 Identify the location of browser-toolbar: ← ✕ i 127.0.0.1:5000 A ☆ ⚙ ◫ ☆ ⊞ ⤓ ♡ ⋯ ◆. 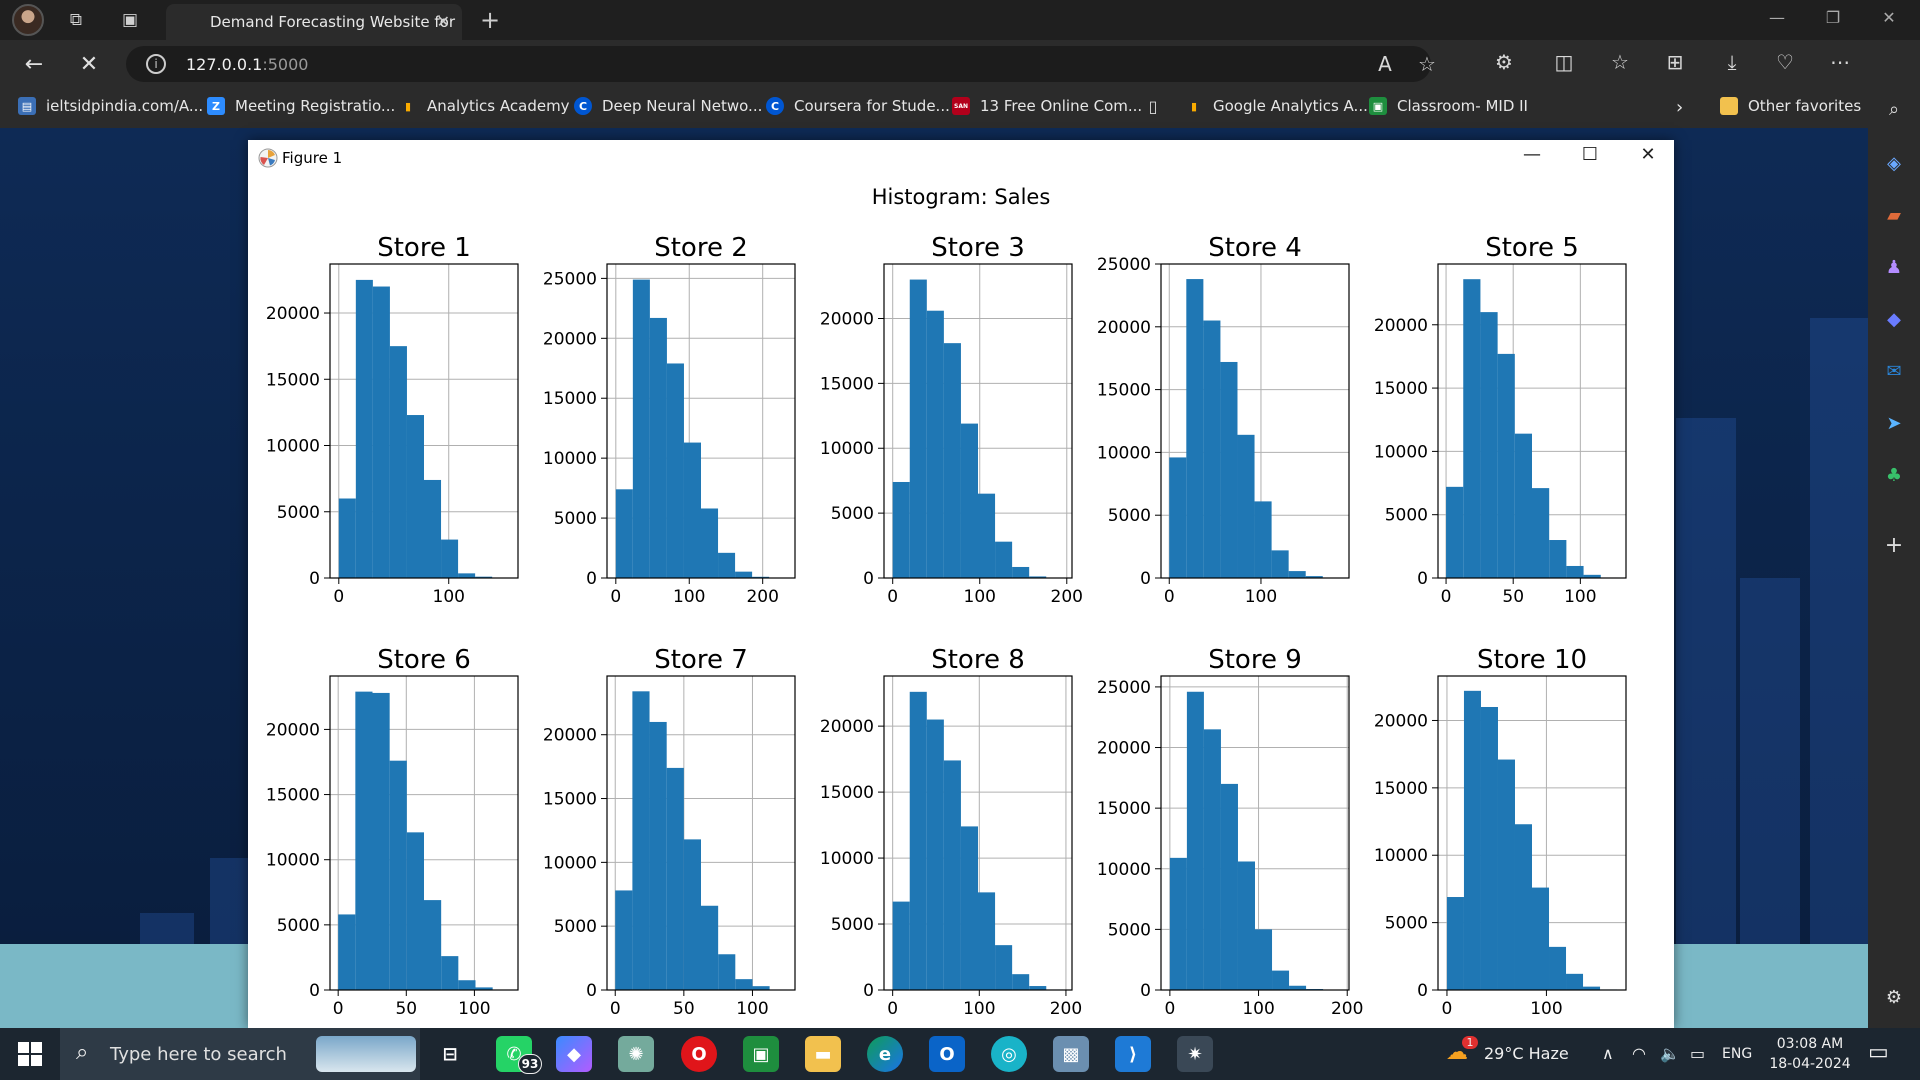
(960, 64).